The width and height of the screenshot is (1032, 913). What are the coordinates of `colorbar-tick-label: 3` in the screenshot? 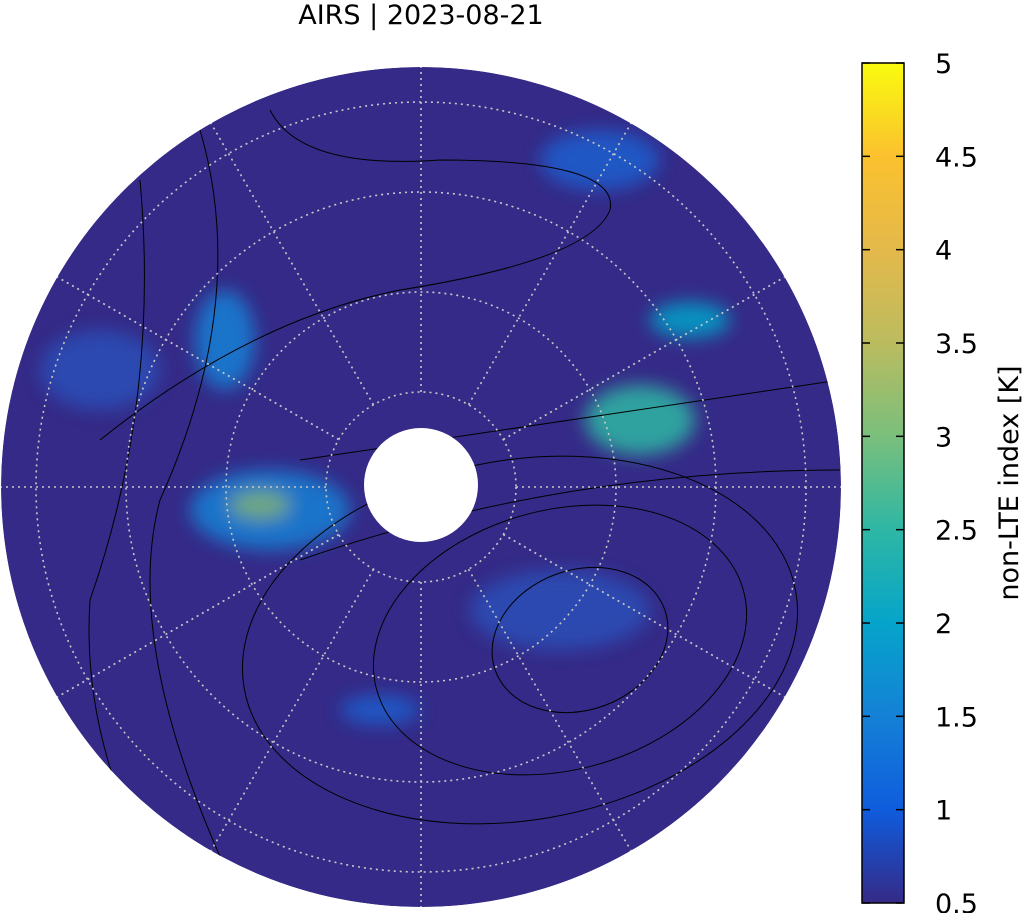 It's located at (943, 437).